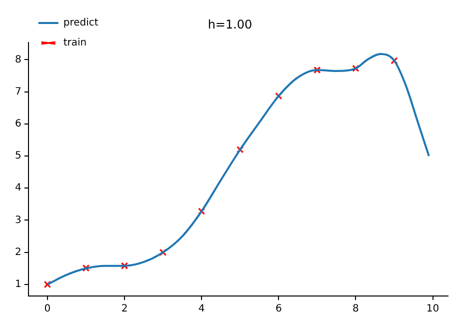 The image size is (466, 326). What do you see at coordinates (47, 309) in the screenshot?
I see `x-tick-label: 0` at bounding box center [47, 309].